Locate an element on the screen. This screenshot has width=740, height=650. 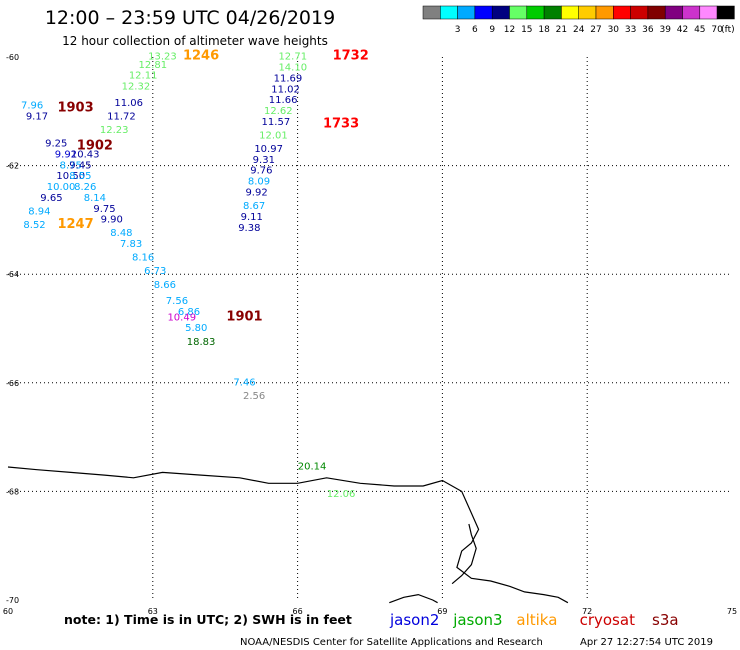
pass-time-label: 1246 is located at coordinates (201, 56).